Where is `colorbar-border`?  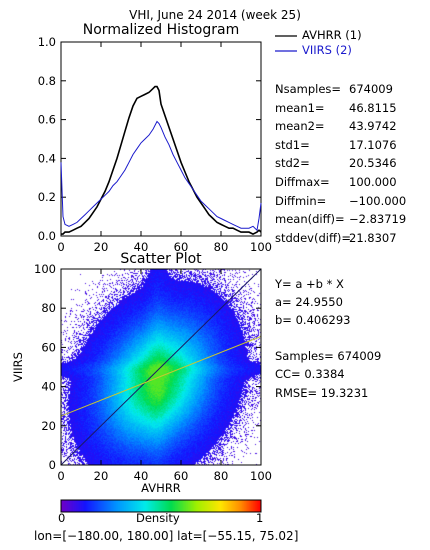
colorbar-border is located at coordinates (161, 506).